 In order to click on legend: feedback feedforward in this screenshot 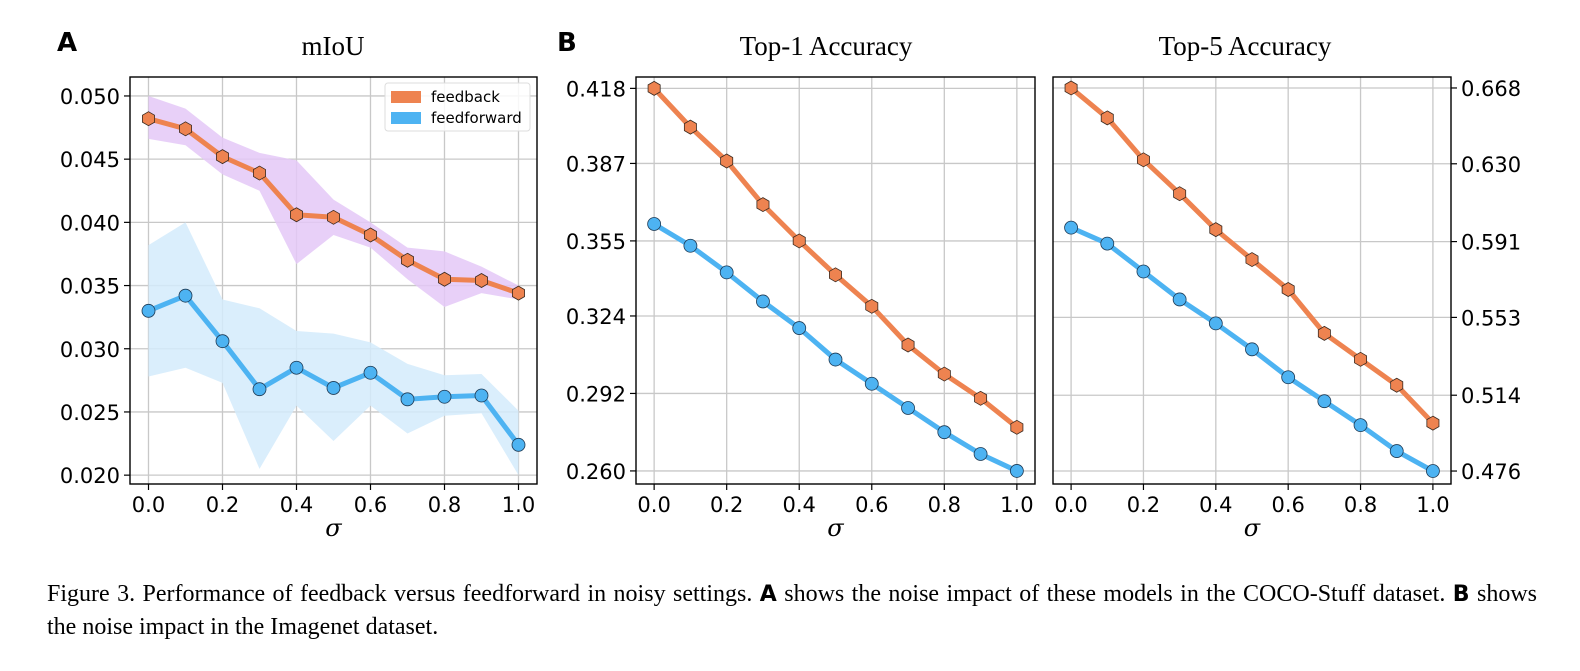, I will do `click(457, 107)`.